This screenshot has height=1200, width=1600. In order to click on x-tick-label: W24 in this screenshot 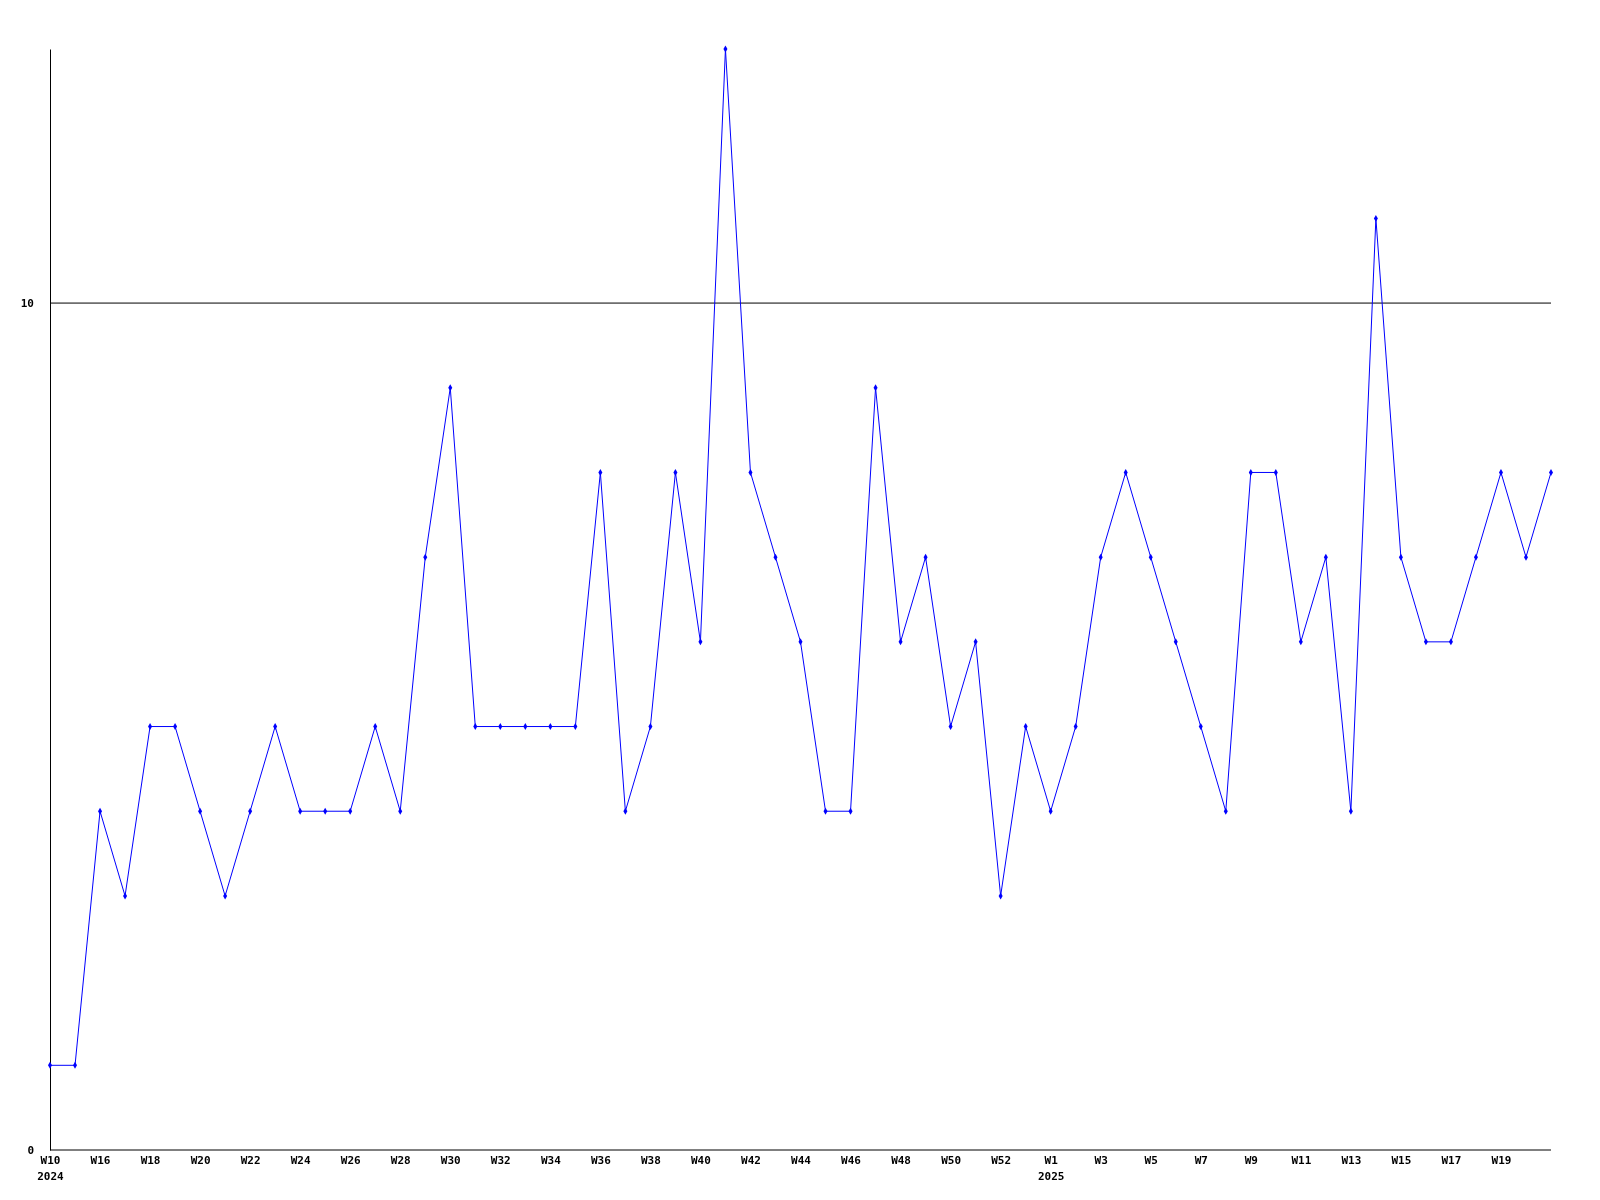, I will do `click(300, 1160)`.